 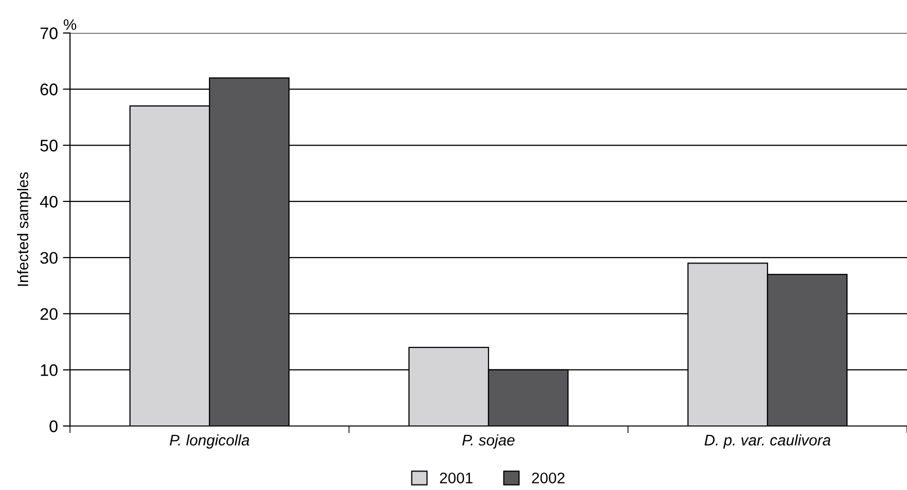 What do you see at coordinates (49, 370) in the screenshot?
I see `y-tick-label: 10` at bounding box center [49, 370].